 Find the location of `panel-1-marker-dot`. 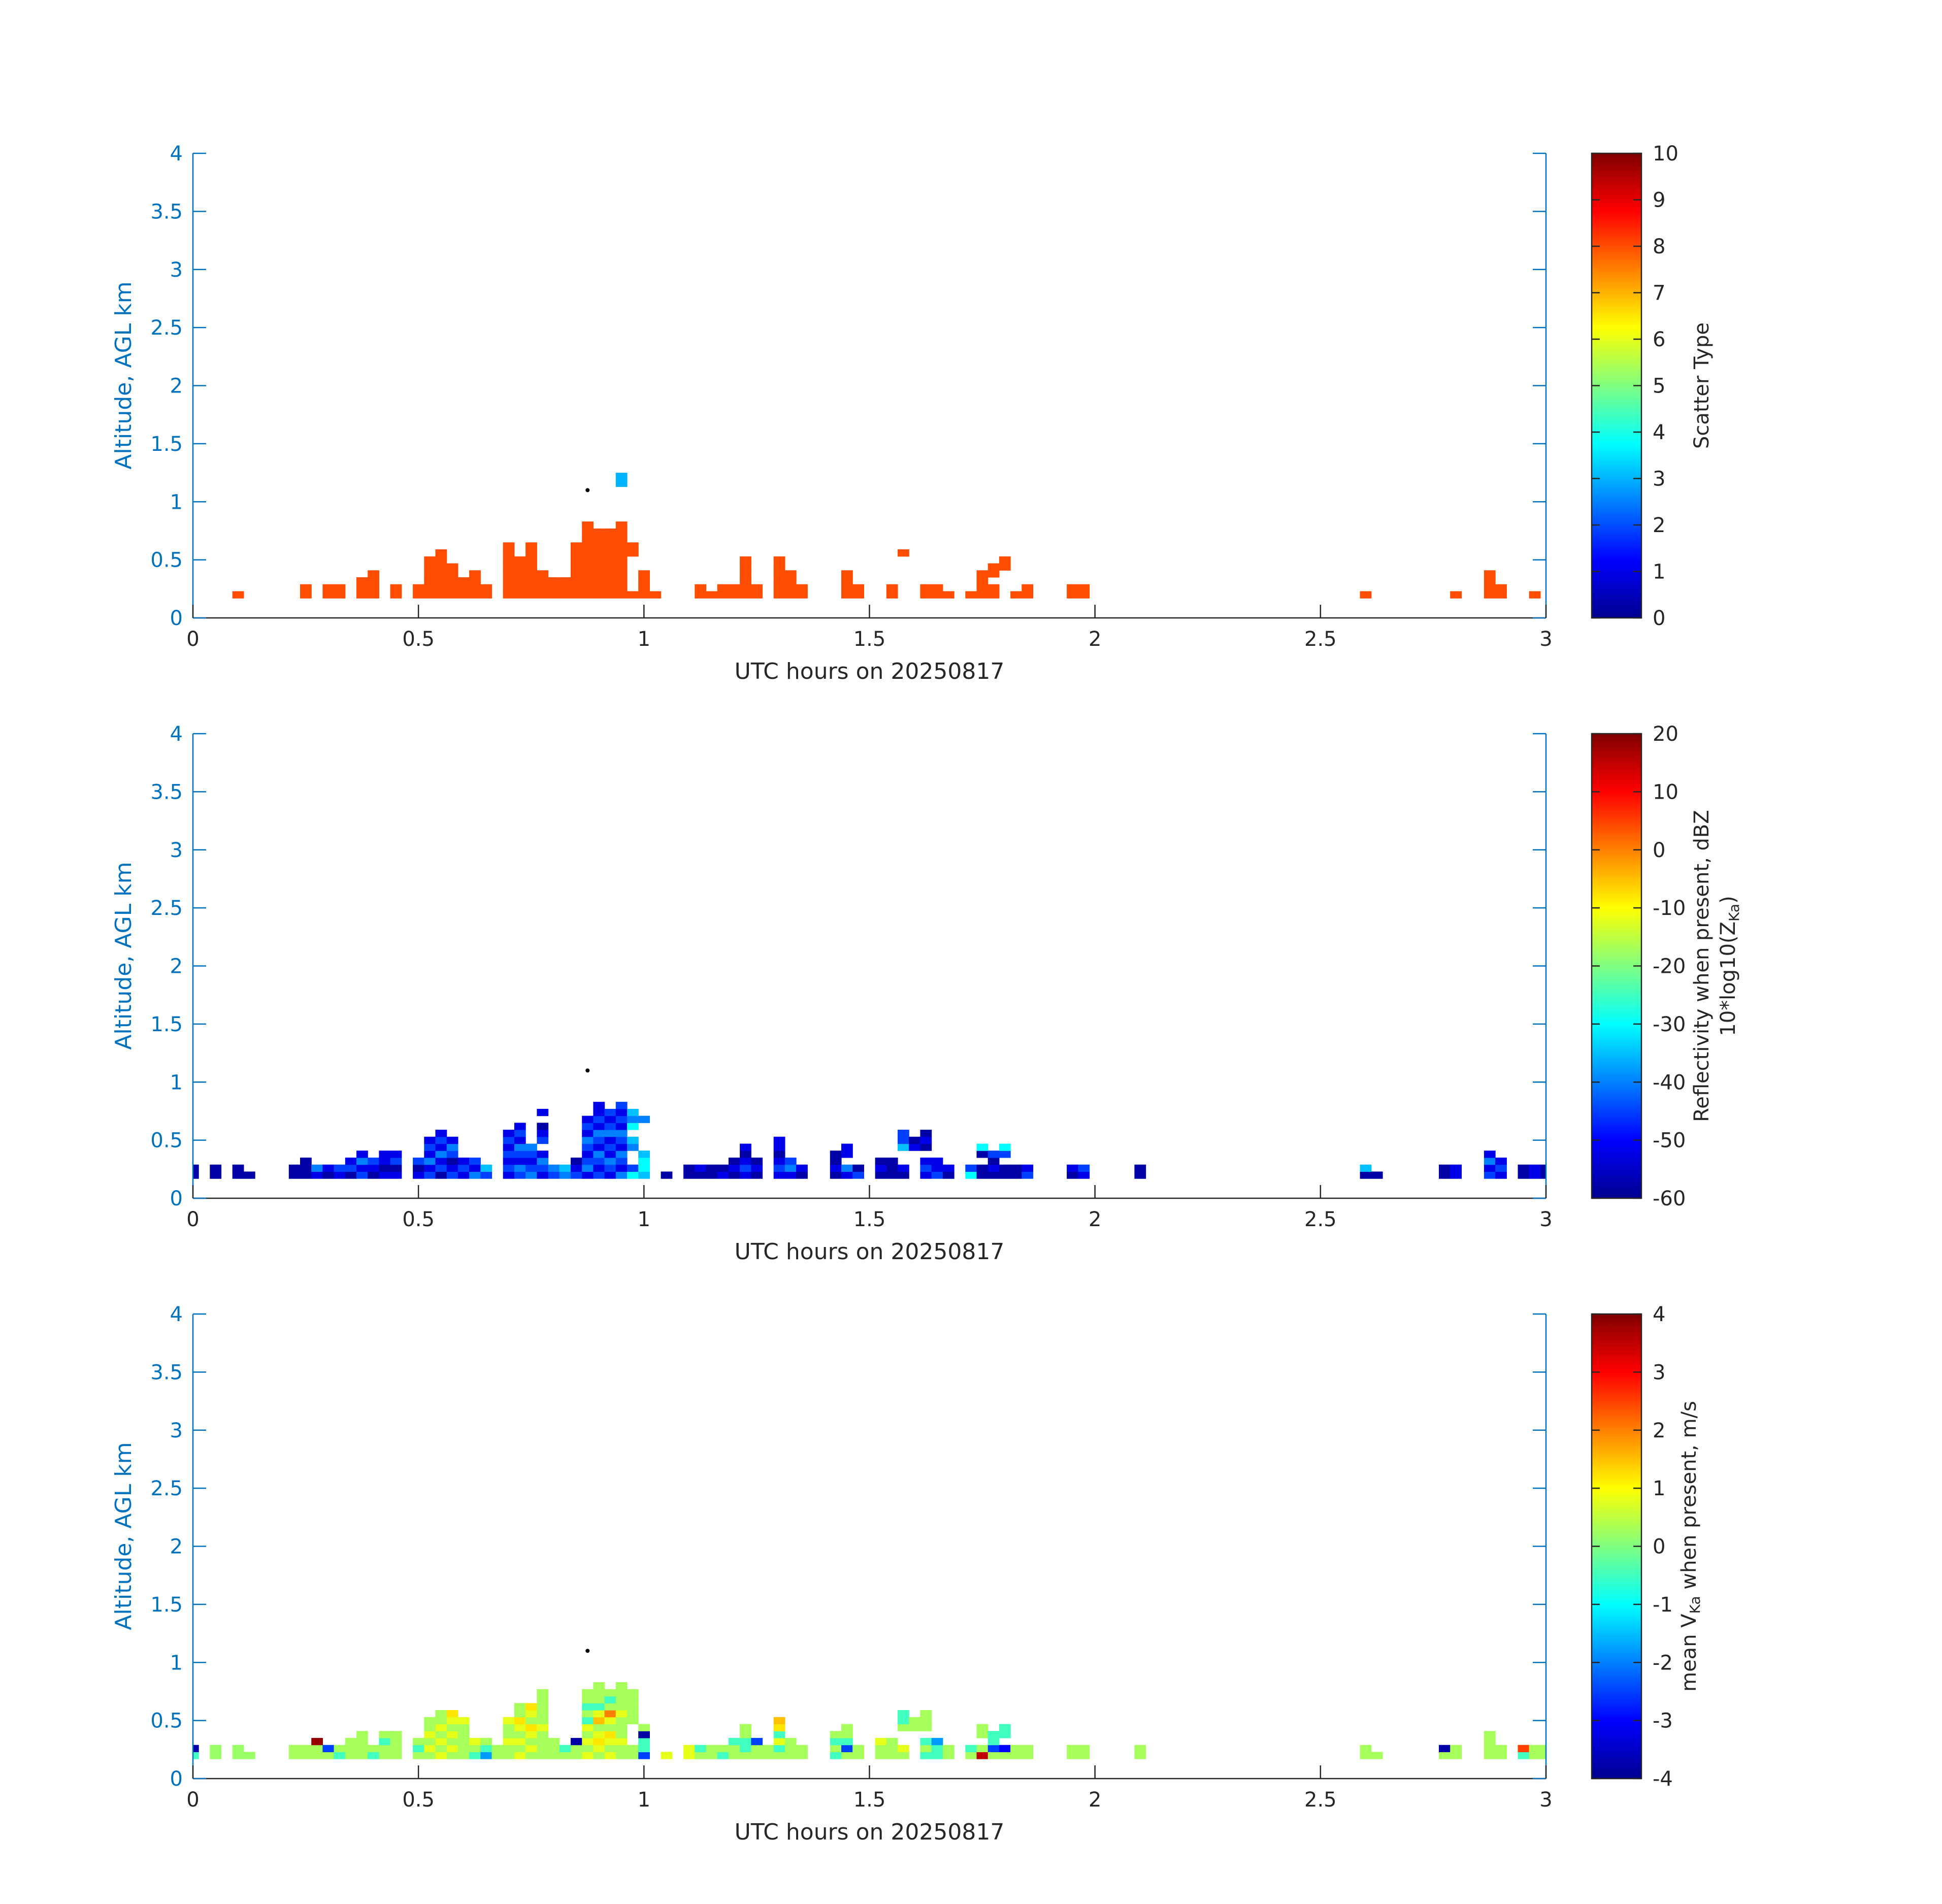

panel-1-marker-dot is located at coordinates (587, 491).